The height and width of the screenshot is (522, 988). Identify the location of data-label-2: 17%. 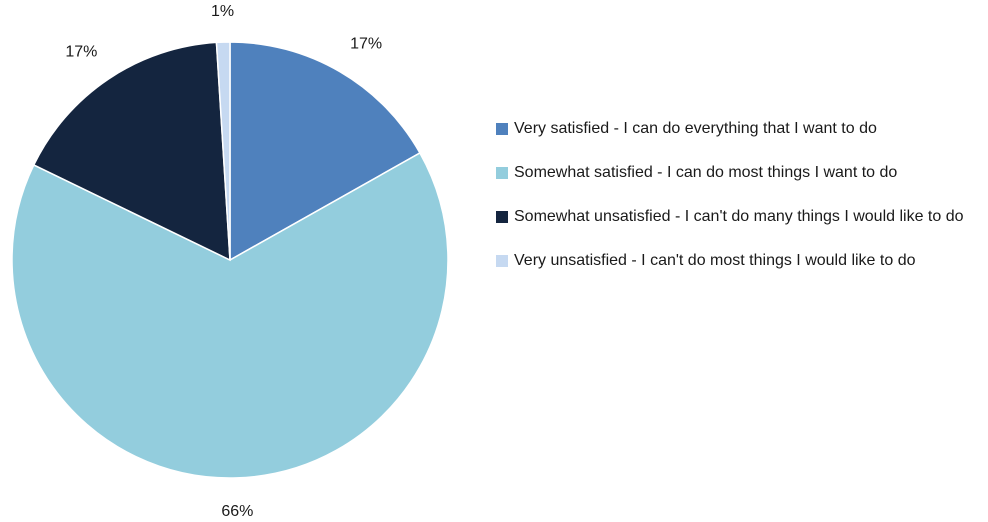
(81, 51).